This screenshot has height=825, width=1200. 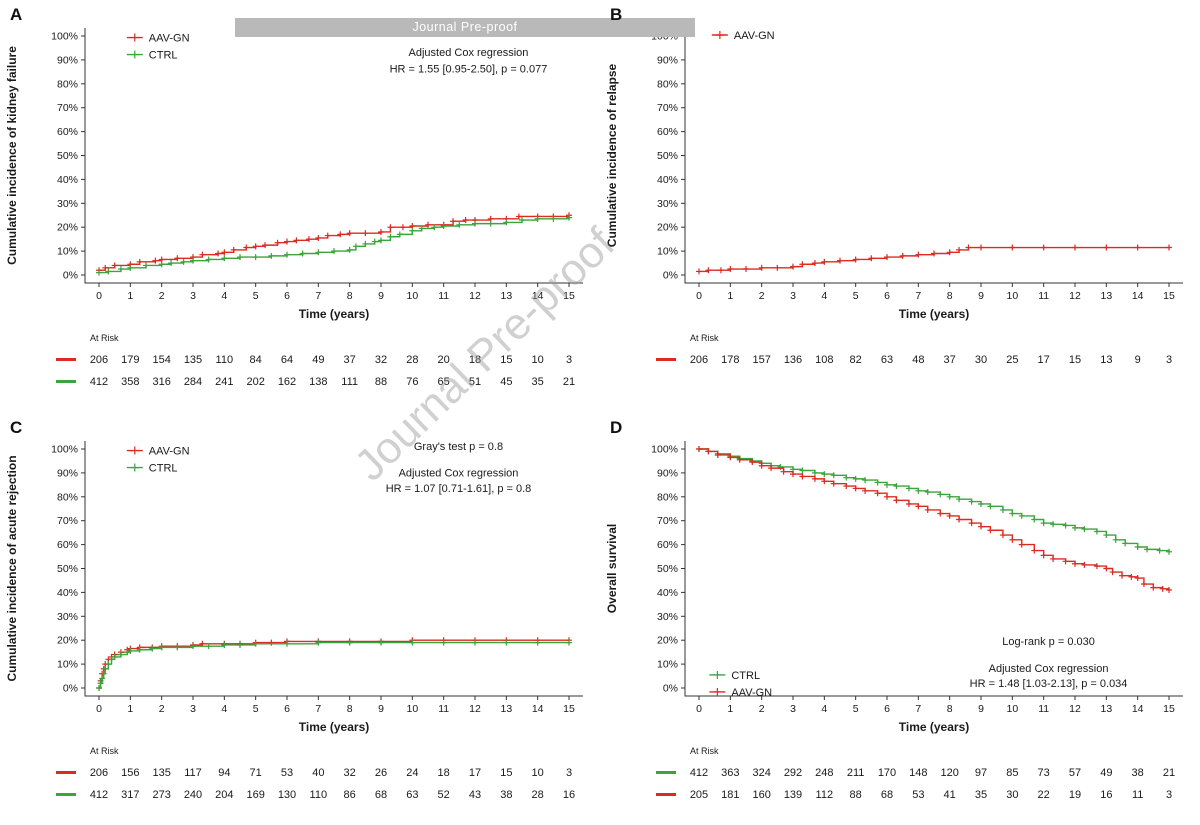 What do you see at coordinates (16, 427) in the screenshot?
I see `panel-label-c: C` at bounding box center [16, 427].